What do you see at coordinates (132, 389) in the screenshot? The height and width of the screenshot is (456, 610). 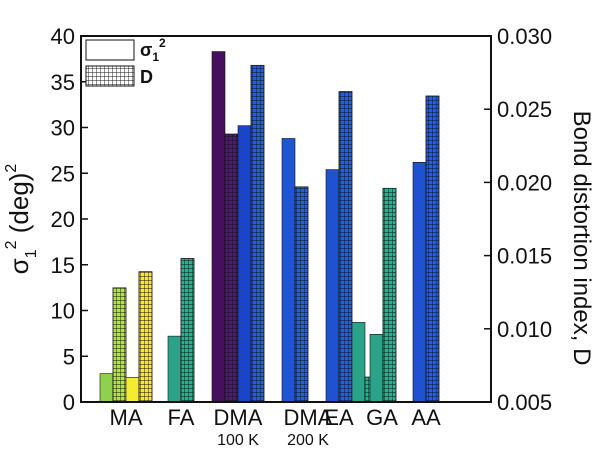 I see `bar-ma-0-2-sigma` at bounding box center [132, 389].